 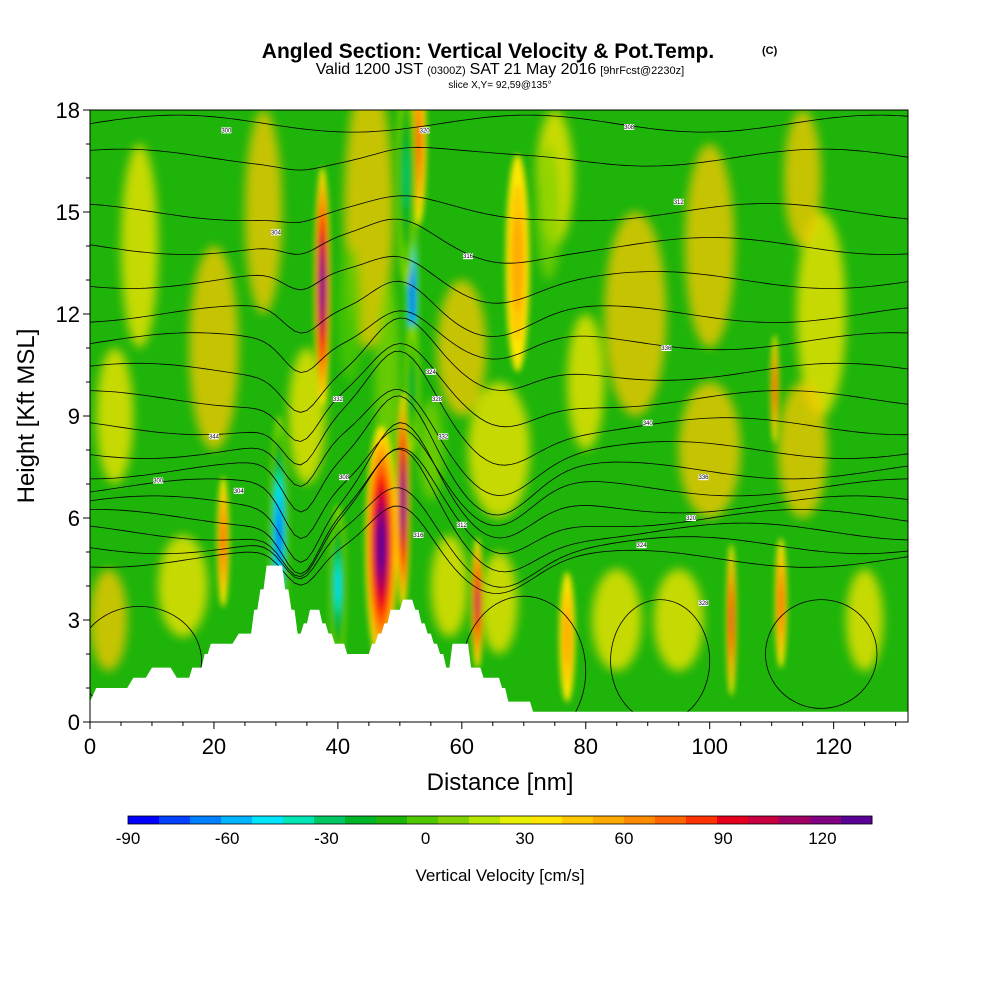 I want to click on valid-date: SAT 21 May 2016, so click(x=533, y=69).